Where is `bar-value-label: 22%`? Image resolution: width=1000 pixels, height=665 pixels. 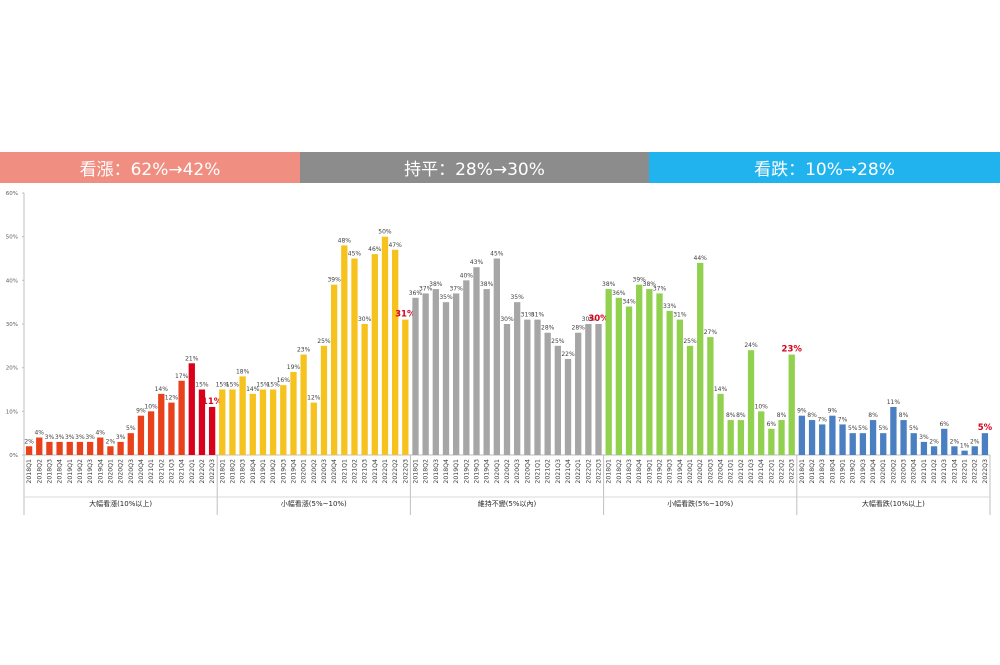
bar-value-label: 22% is located at coordinates (568, 354).